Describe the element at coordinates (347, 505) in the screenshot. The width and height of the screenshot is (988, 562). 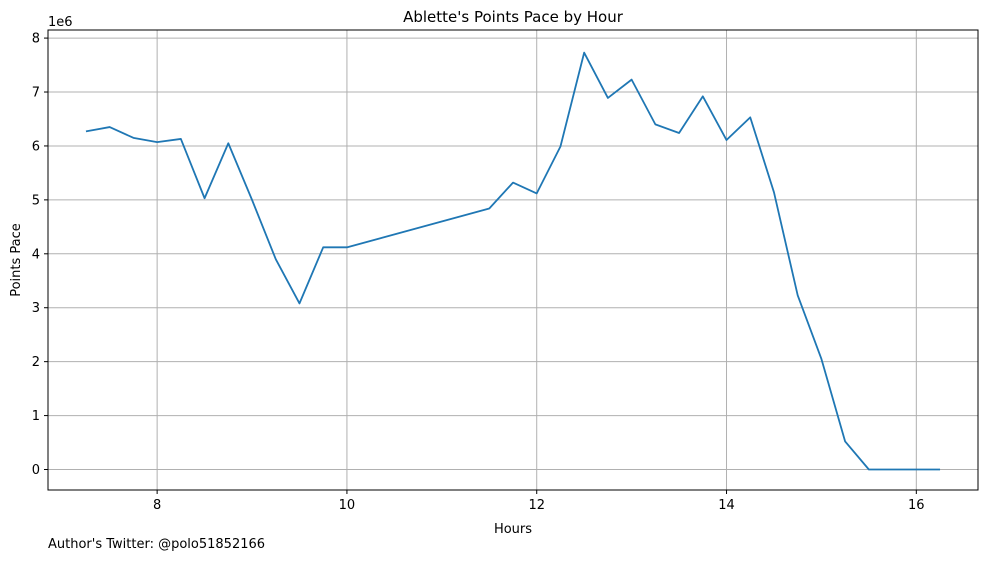
I see `x-tick-label: 10` at that location.